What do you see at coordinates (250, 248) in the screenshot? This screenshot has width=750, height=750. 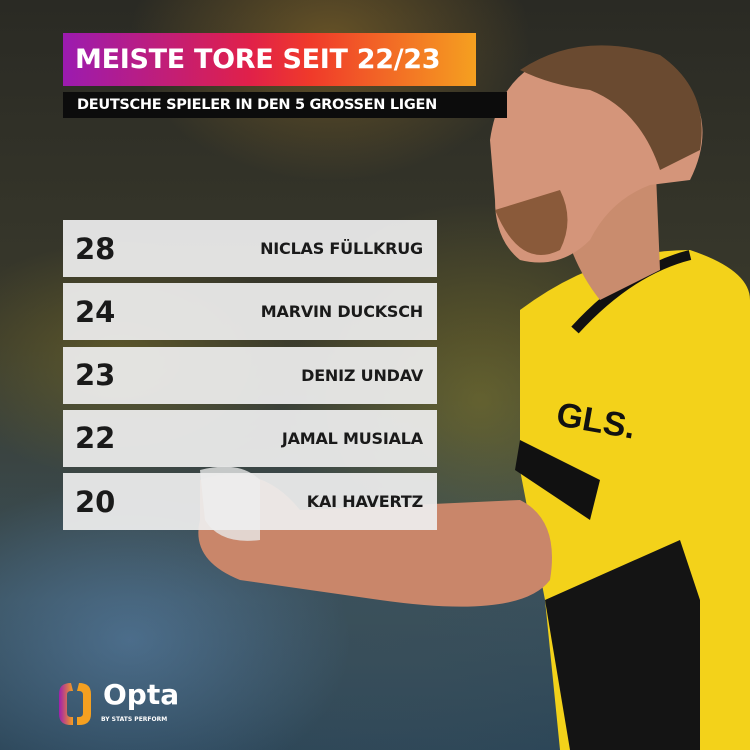 I see `ranking-row: 28 NICLAS FÜLLKRUG` at bounding box center [250, 248].